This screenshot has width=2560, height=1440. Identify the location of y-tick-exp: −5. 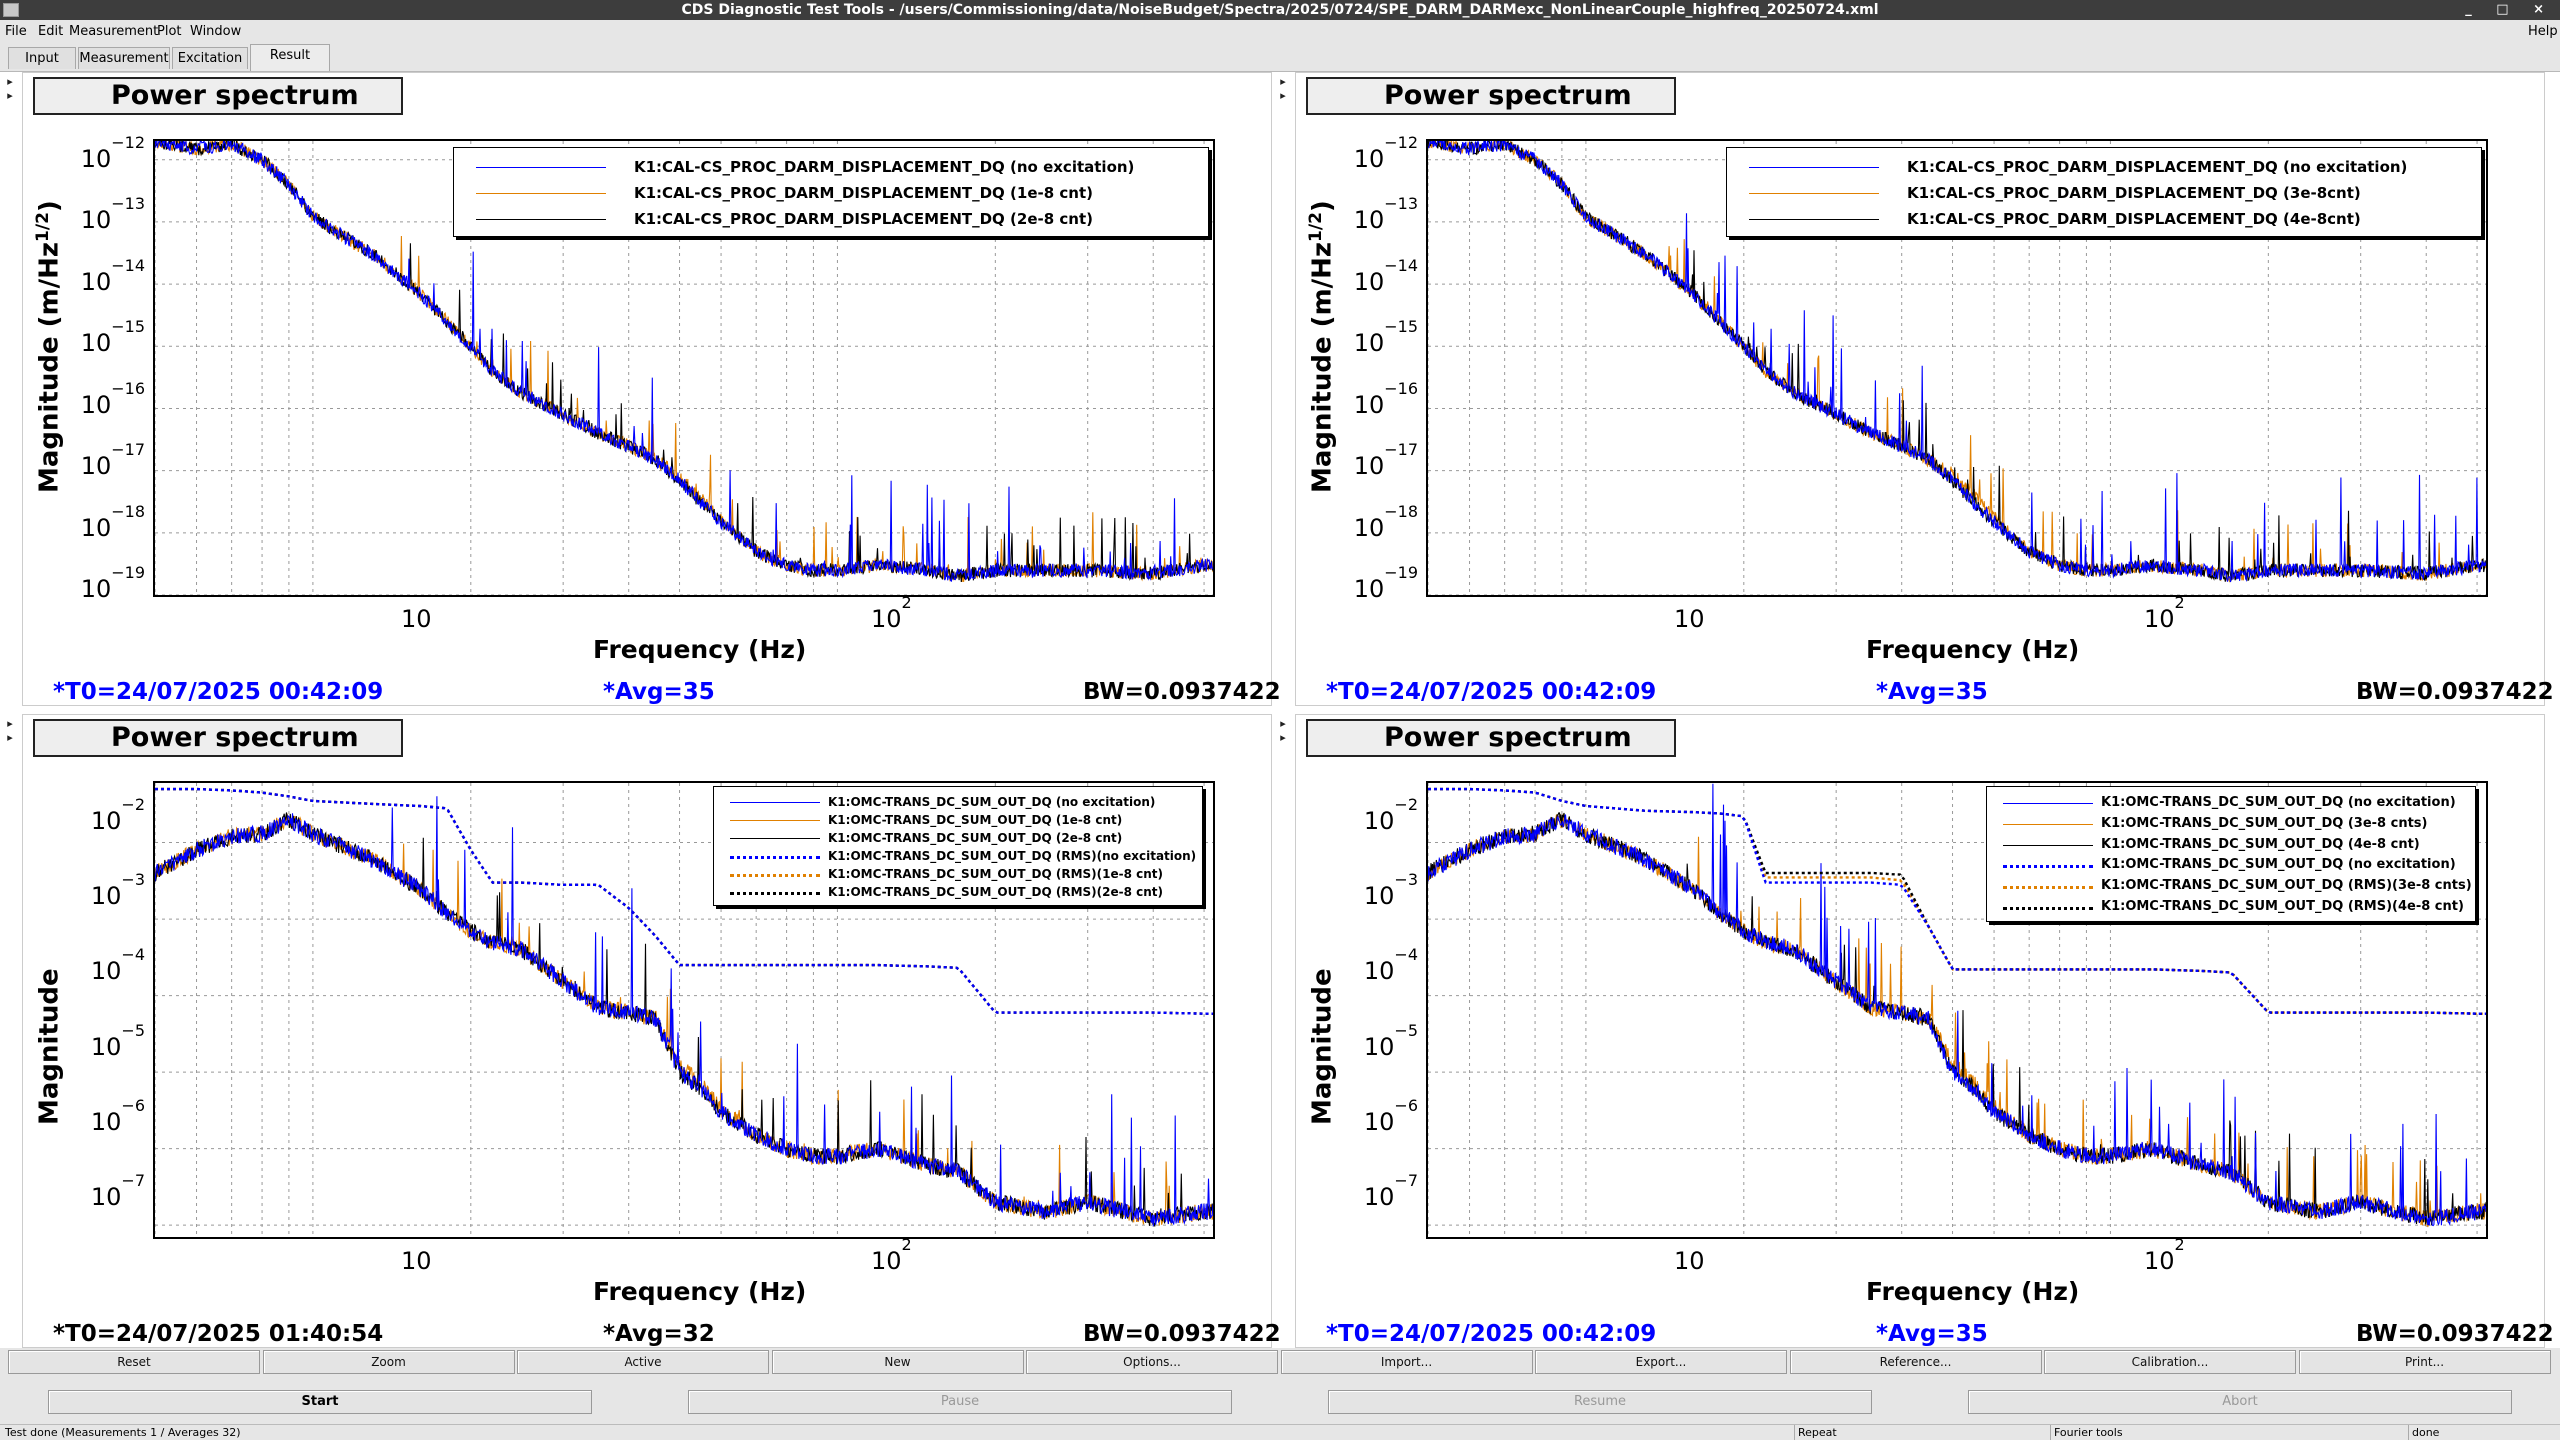
(1406, 1030).